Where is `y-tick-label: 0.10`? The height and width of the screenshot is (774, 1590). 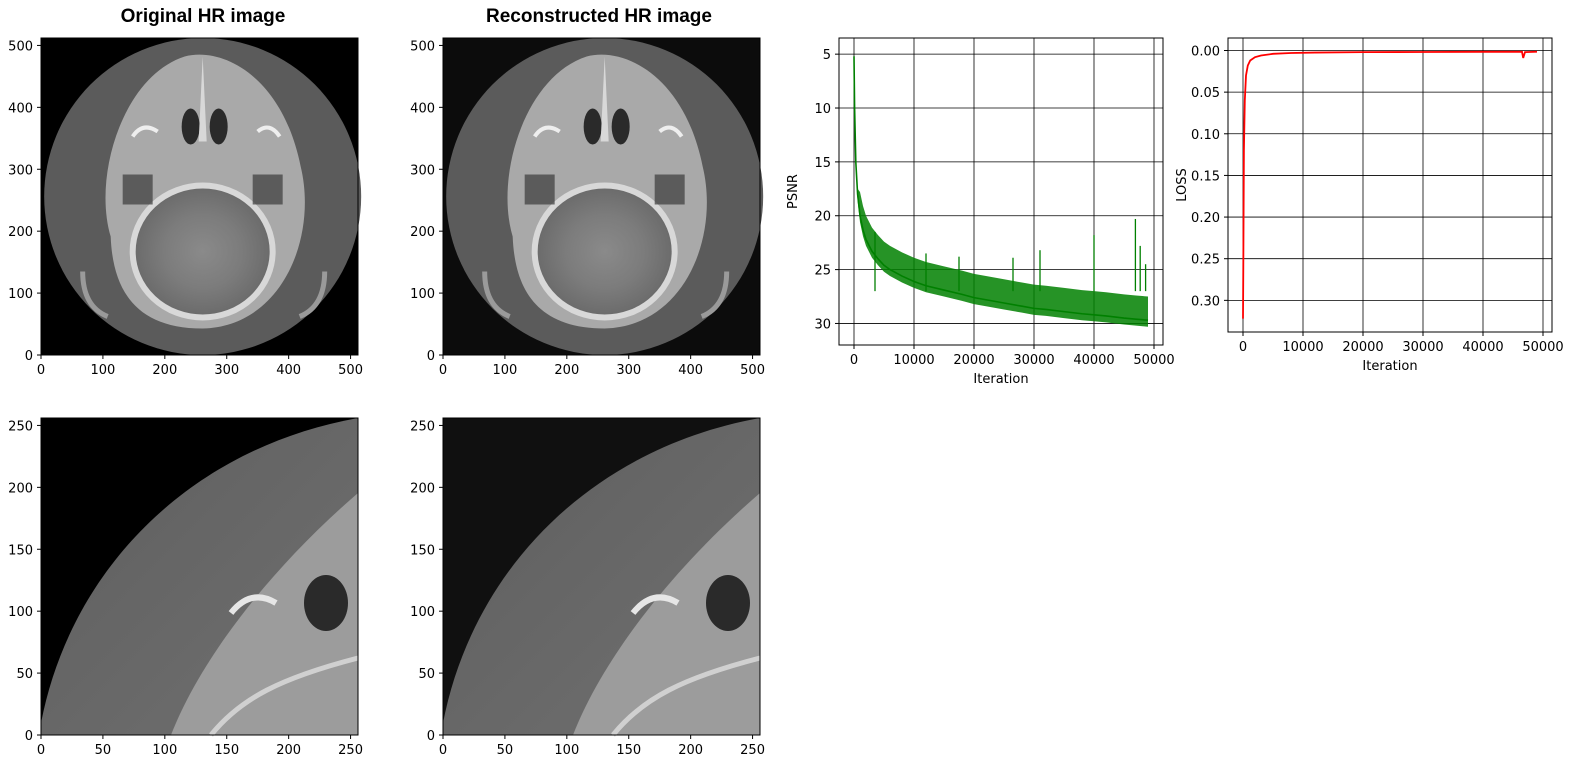
y-tick-label: 0.10 is located at coordinates (1205, 135).